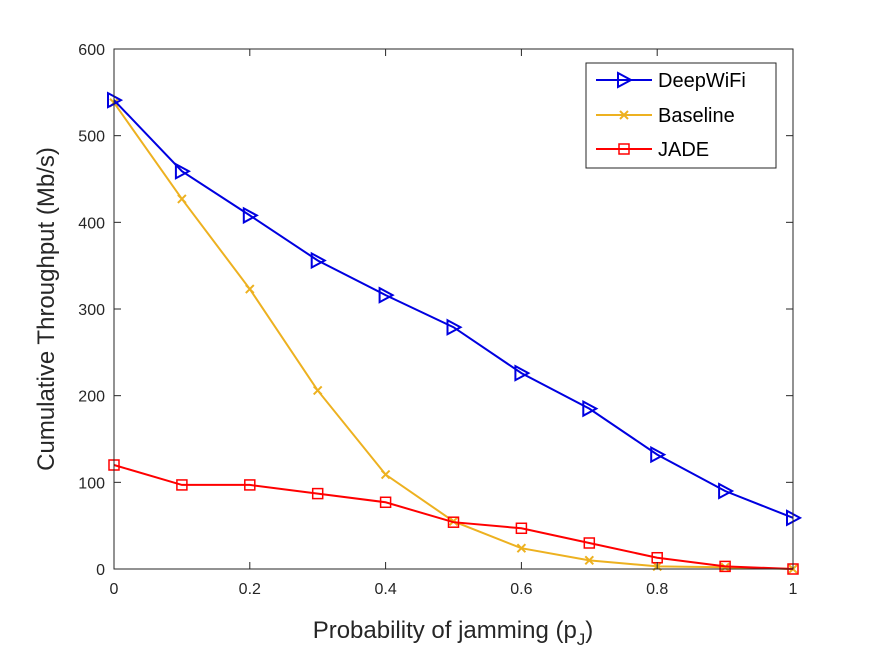  What do you see at coordinates (652, 150) in the screenshot?
I see `legend-item-jade: JADE` at bounding box center [652, 150].